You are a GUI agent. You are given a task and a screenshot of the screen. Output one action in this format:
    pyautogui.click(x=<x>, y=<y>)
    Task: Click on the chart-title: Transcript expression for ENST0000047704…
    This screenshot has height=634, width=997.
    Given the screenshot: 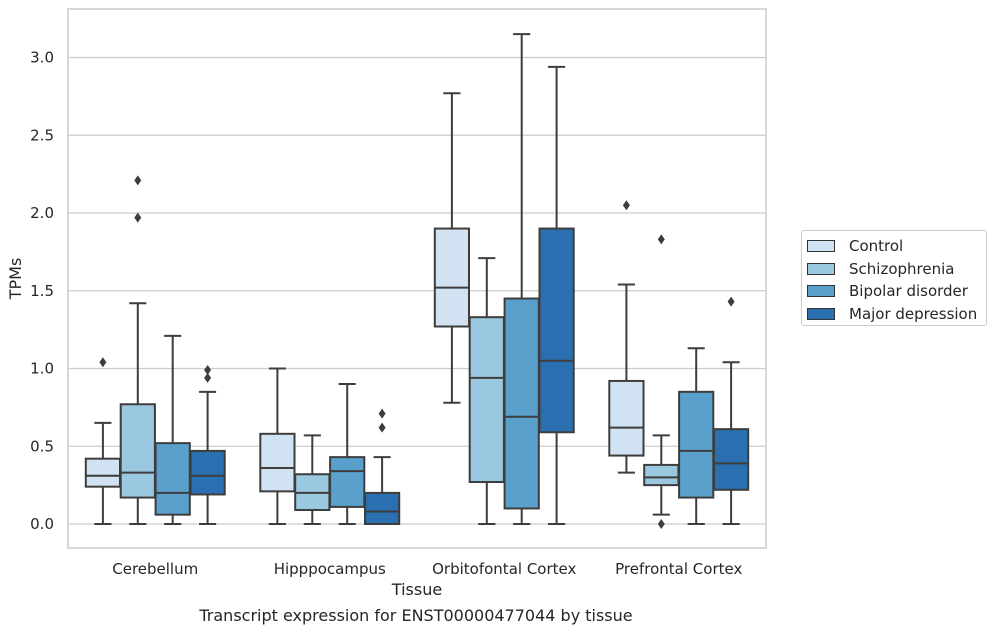 What is the action you would take?
    pyautogui.click(x=416, y=615)
    